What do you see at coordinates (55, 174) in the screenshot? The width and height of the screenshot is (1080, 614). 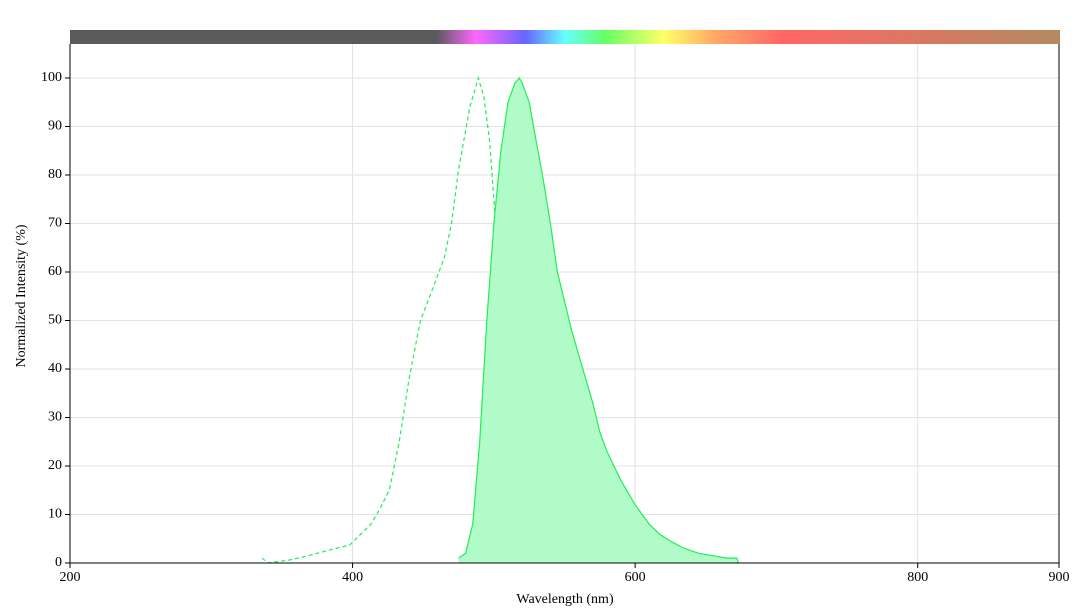 I see `y-tick-label: 80` at bounding box center [55, 174].